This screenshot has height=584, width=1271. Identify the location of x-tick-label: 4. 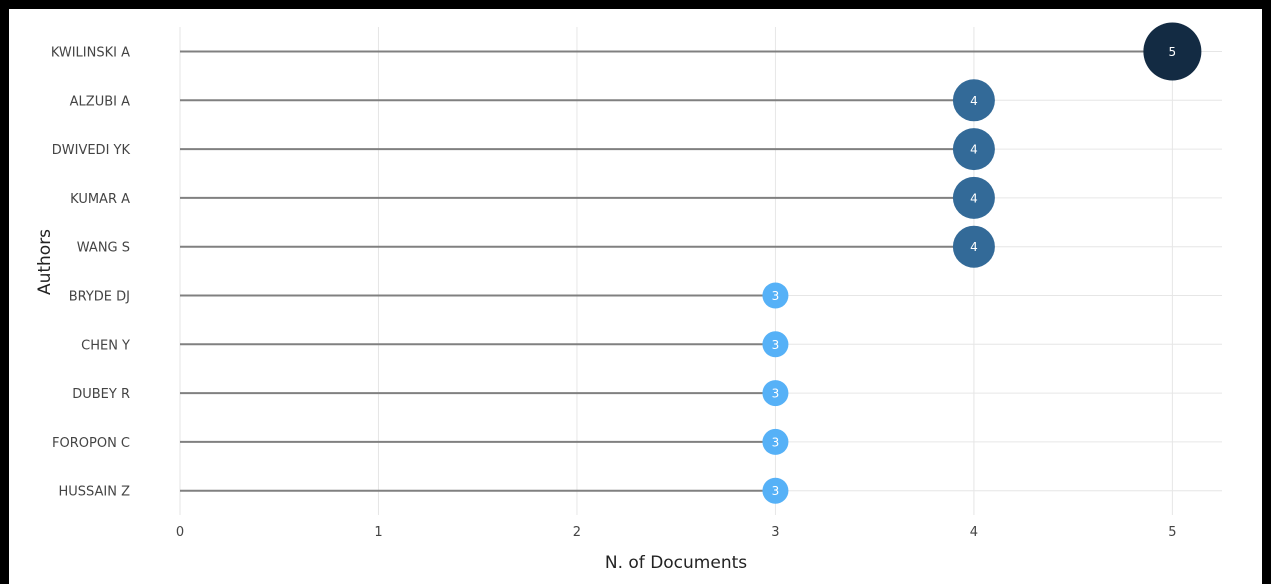
(974, 532).